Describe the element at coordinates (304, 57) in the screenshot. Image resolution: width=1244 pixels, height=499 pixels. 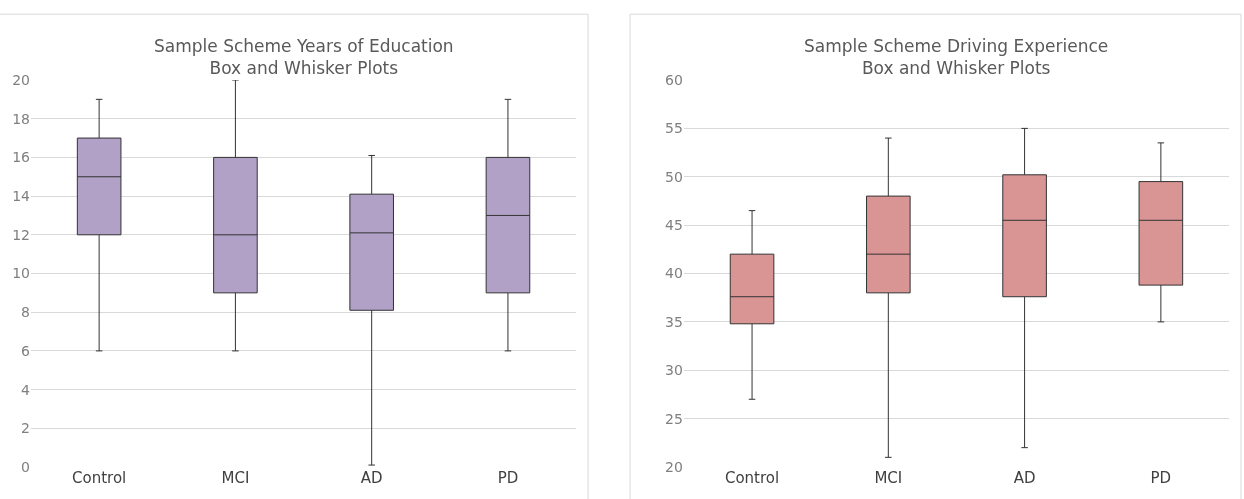
I see `chart-title: Sample Scheme Years of Education Box and Whisker Plots` at that location.